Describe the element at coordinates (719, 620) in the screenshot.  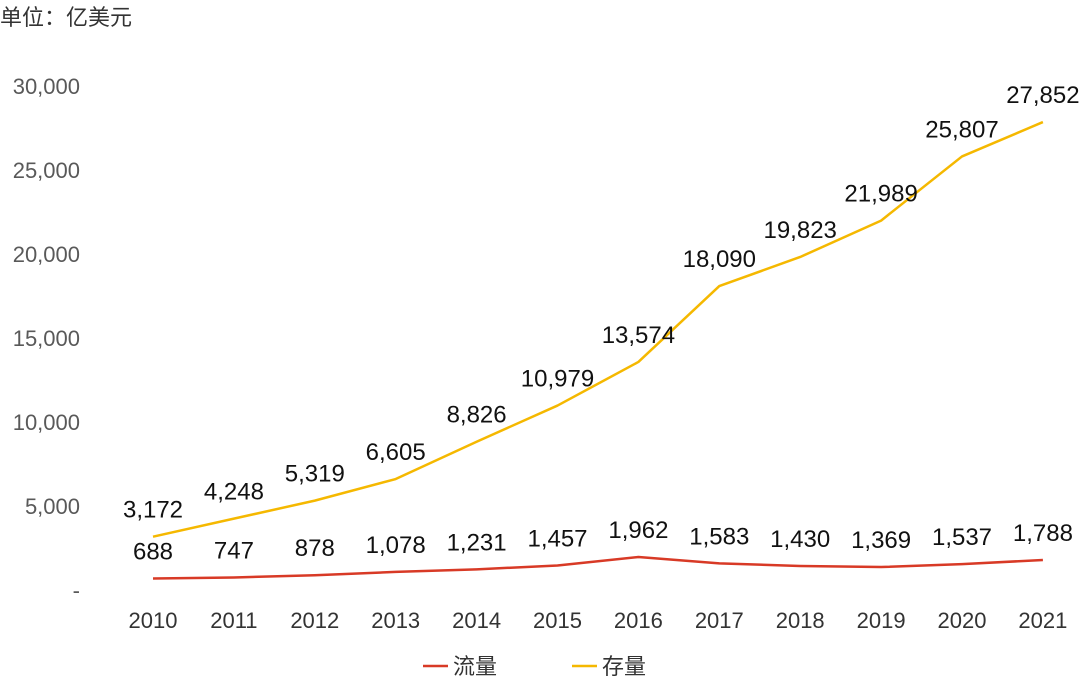
I see `x-tick-label: 2017` at that location.